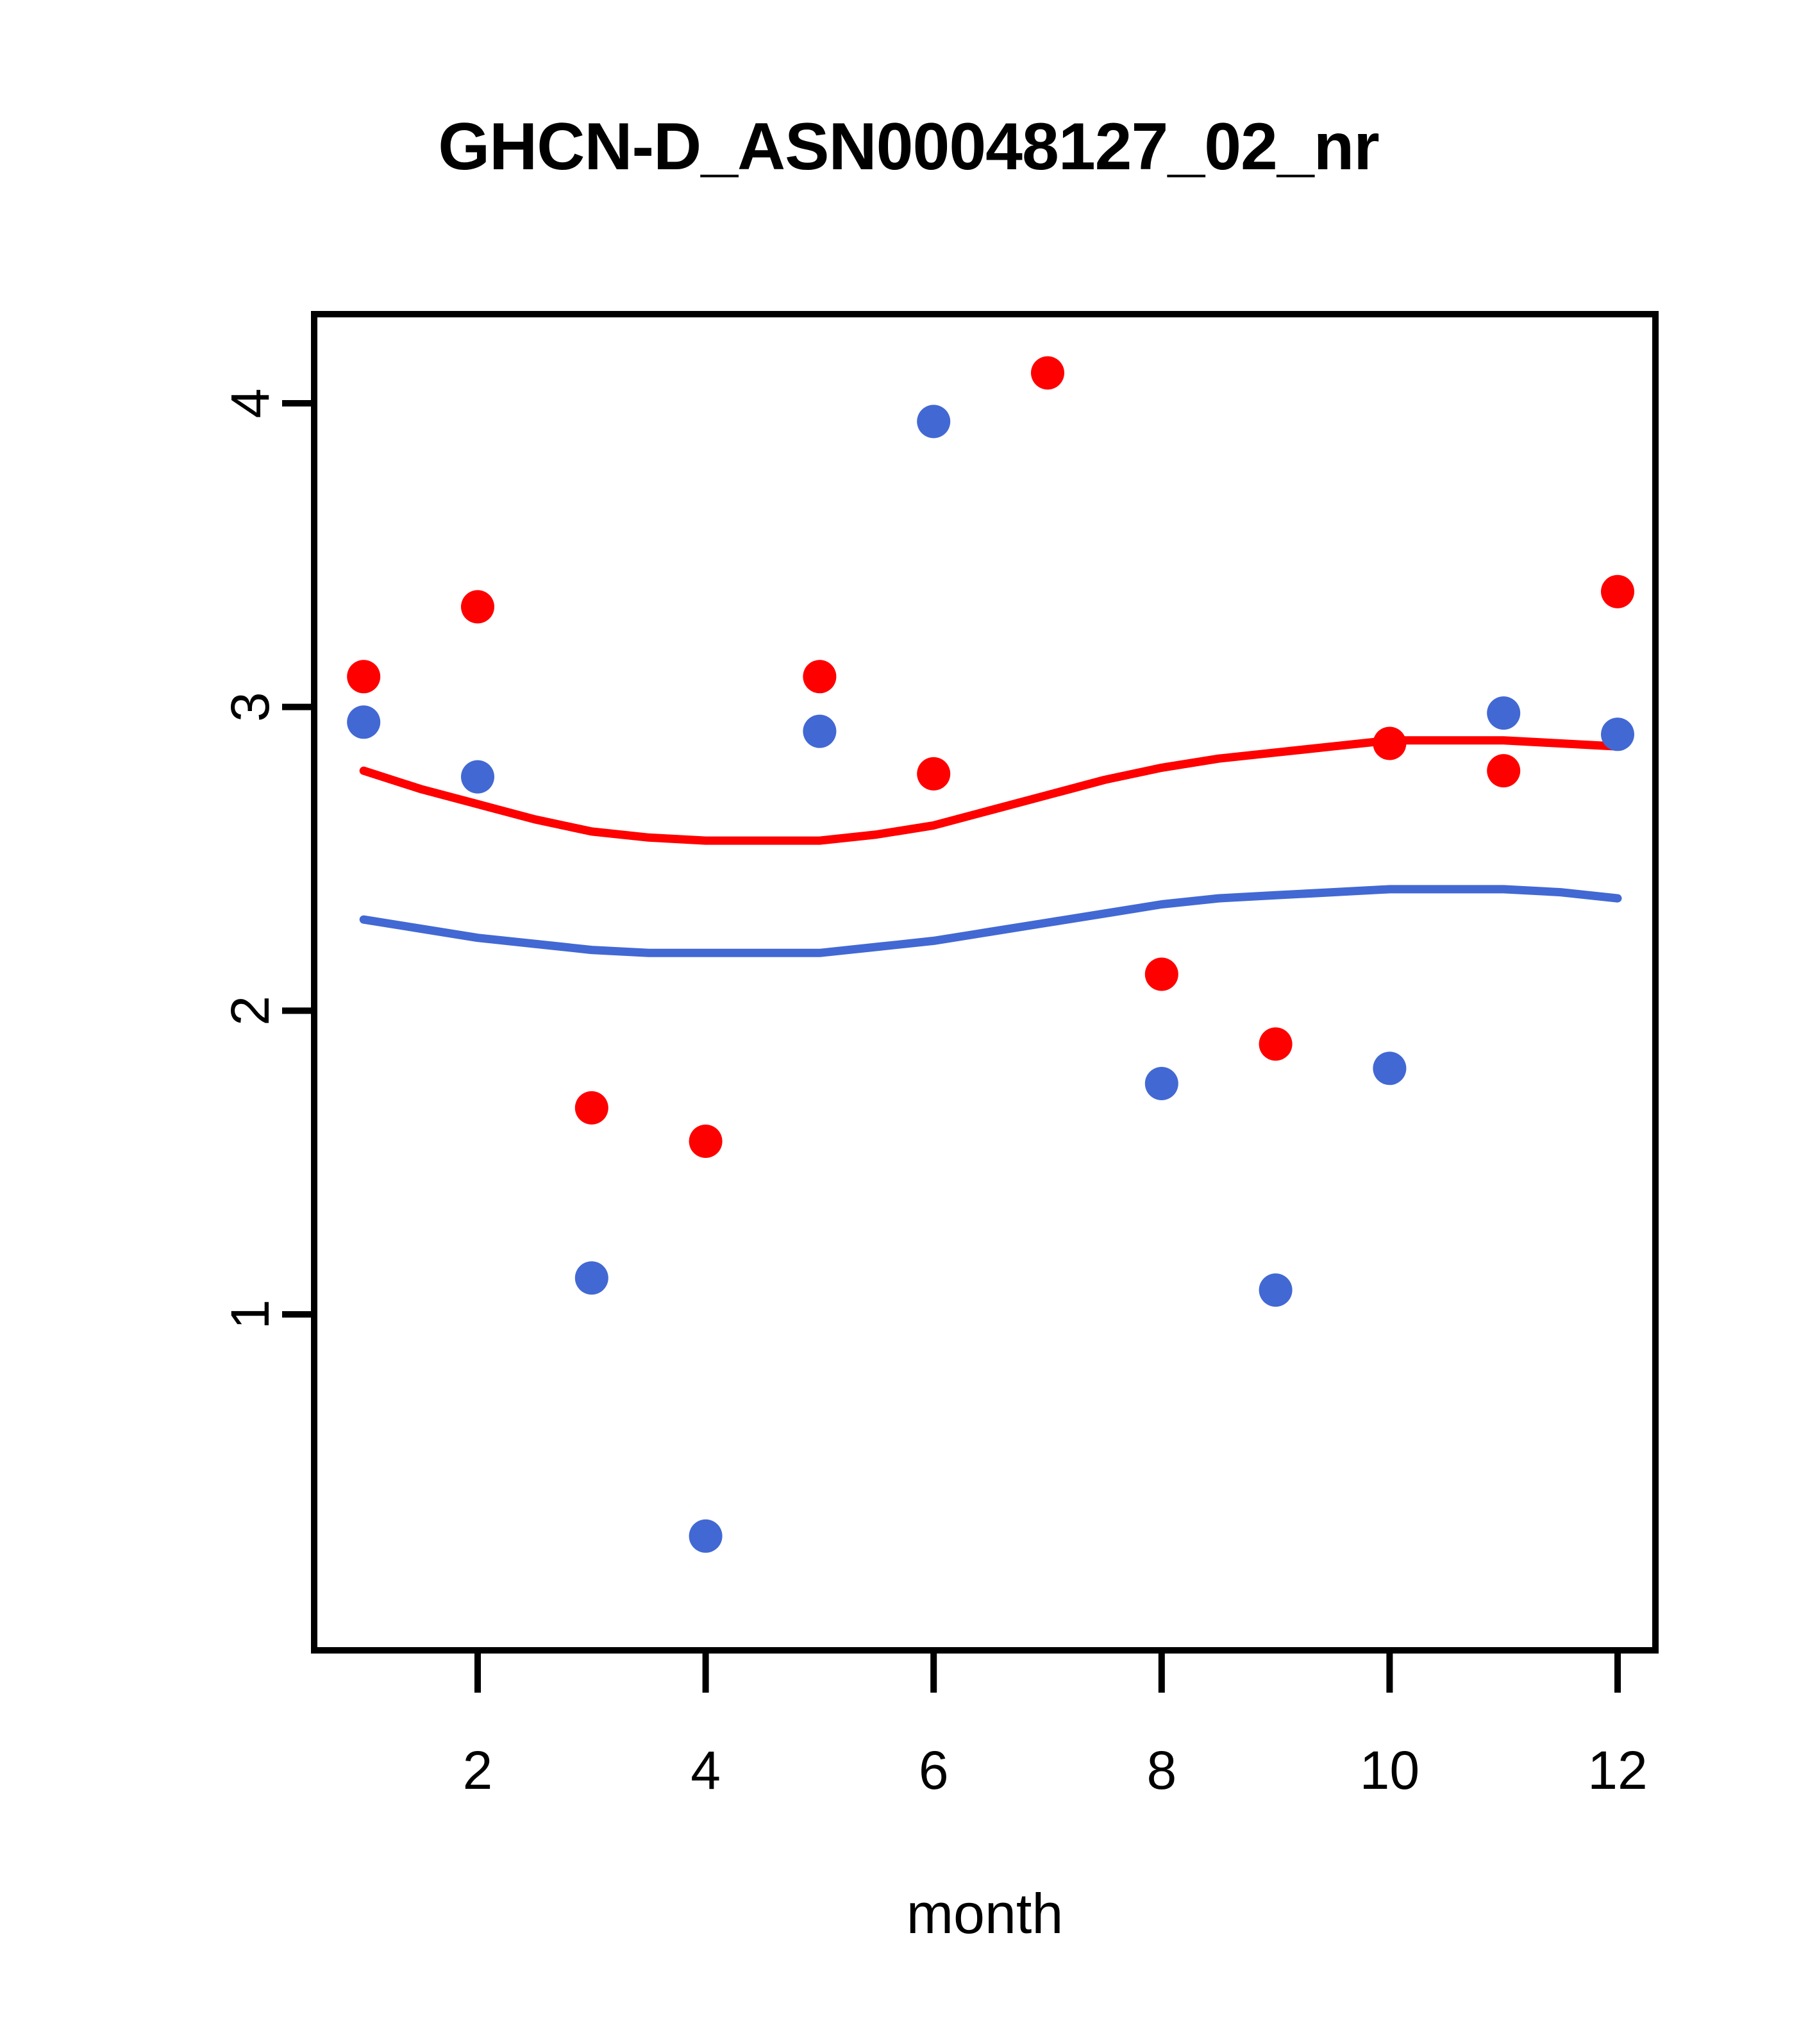 The width and height of the screenshot is (1817, 2044). What do you see at coordinates (250, 1315) in the screenshot?
I see `y-axis-tick-label: 1` at bounding box center [250, 1315].